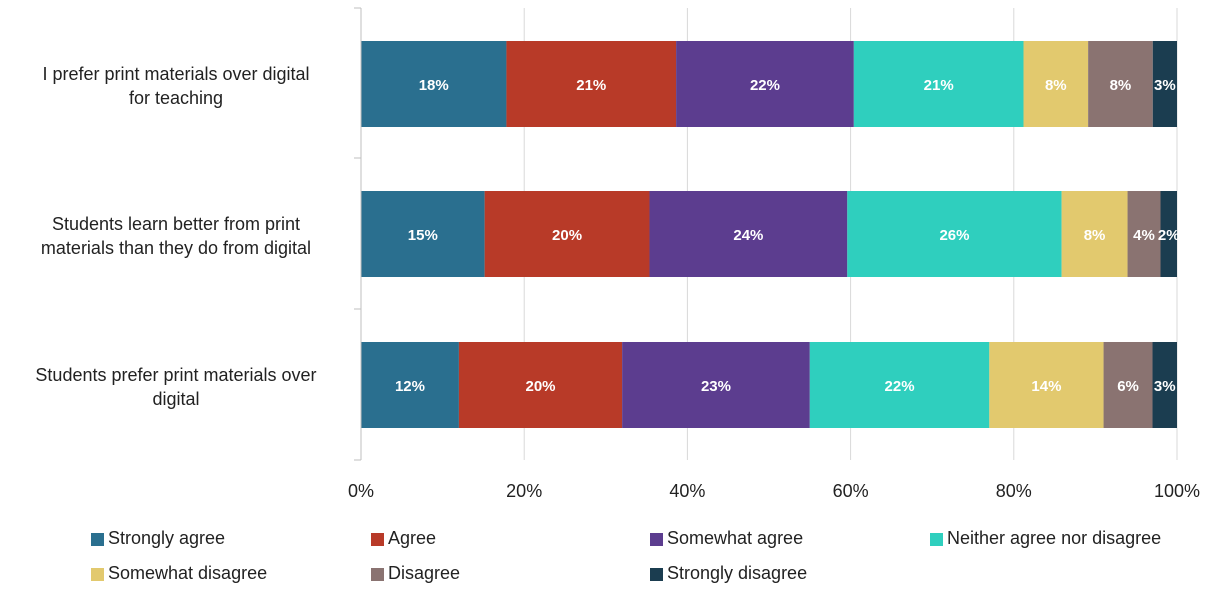 The height and width of the screenshot is (594, 1212). Describe the element at coordinates (166, 538) in the screenshot. I see `legend-label: Strongly agree` at that location.